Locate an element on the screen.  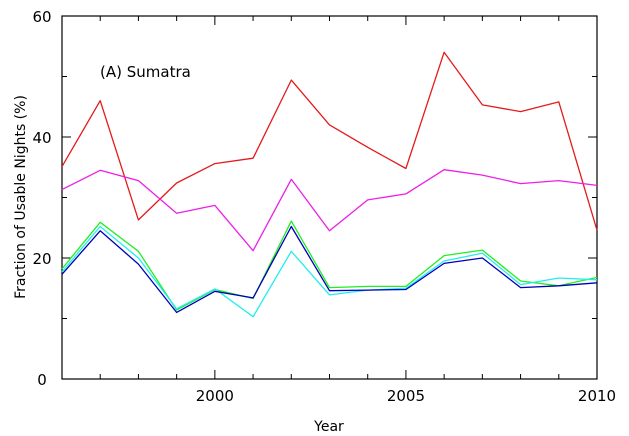
x-tick-label-2000: 2000 is located at coordinates (215, 396).